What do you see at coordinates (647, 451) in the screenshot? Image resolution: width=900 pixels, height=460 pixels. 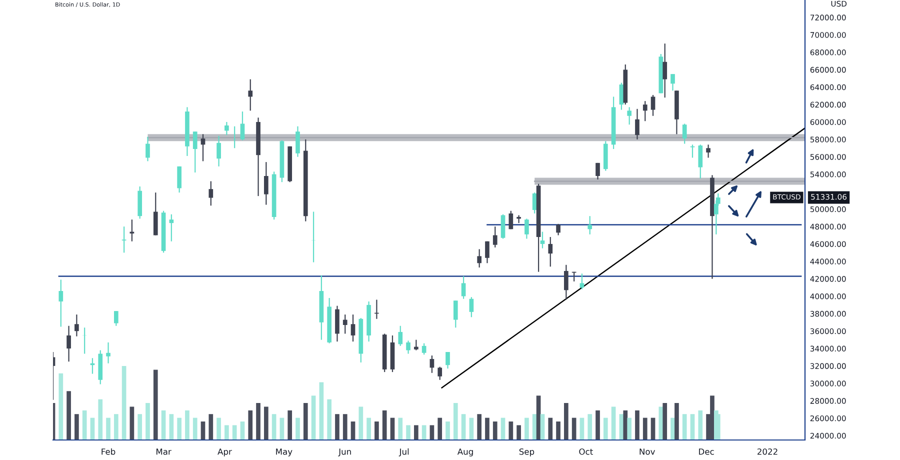 I see `x-tick-label: Nov` at bounding box center [647, 451].